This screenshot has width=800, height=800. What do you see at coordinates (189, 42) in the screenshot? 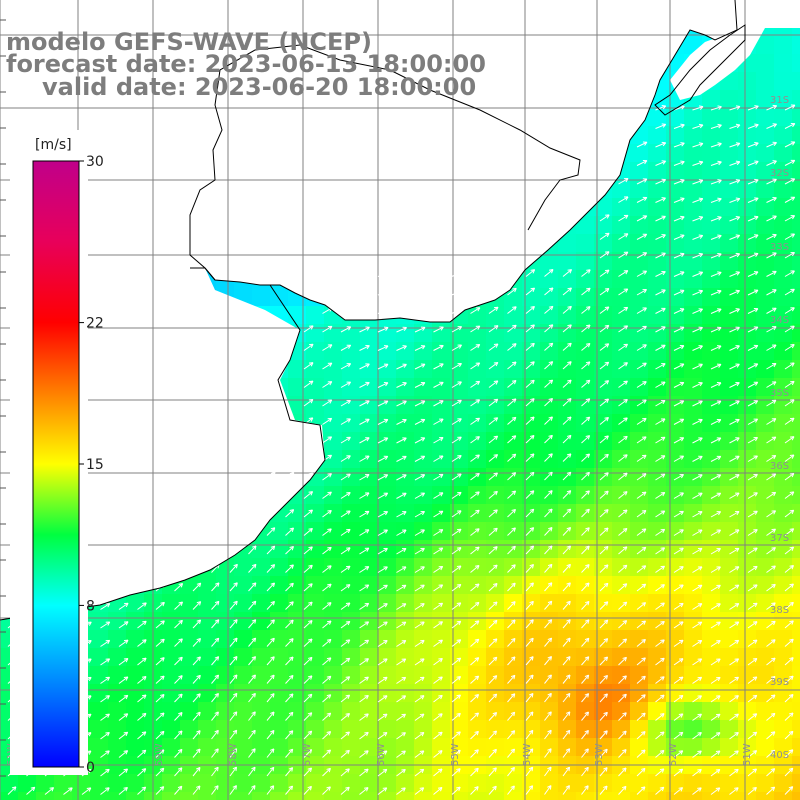
I see `model-title: modelo GEFS-WAVE (NCEP)` at bounding box center [189, 42].